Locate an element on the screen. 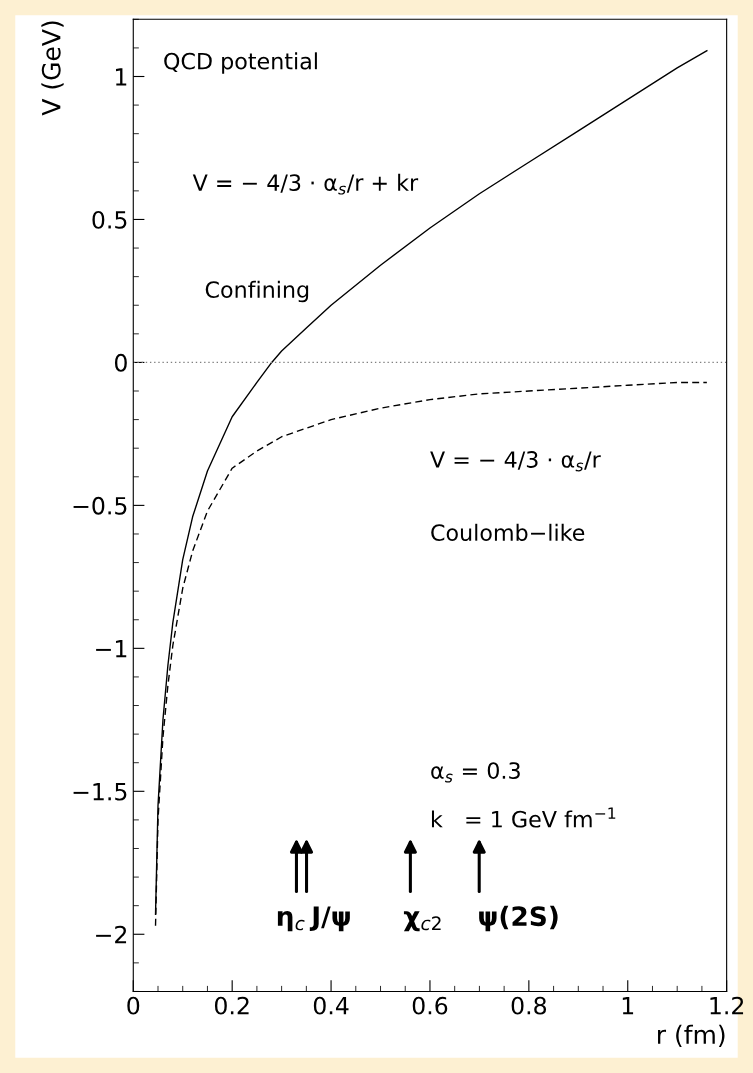  annotation: J/ψ is located at coordinates (329, 919).